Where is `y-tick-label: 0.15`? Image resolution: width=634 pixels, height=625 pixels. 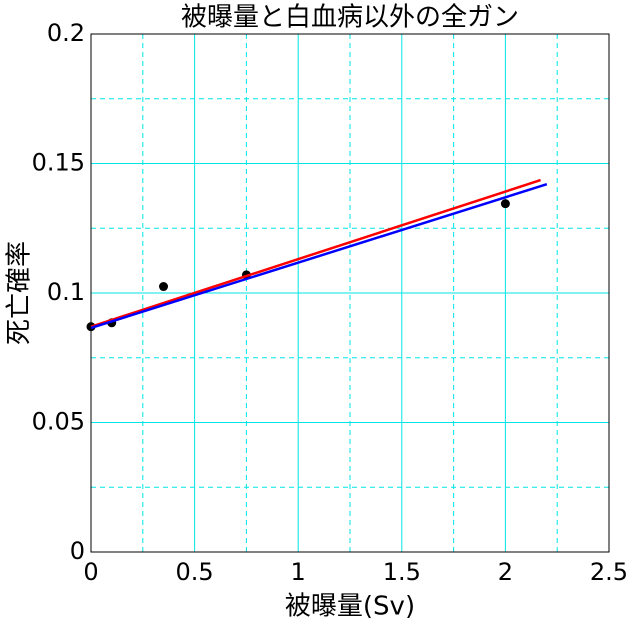
y-tick-label: 0.15 is located at coordinates (58, 163).